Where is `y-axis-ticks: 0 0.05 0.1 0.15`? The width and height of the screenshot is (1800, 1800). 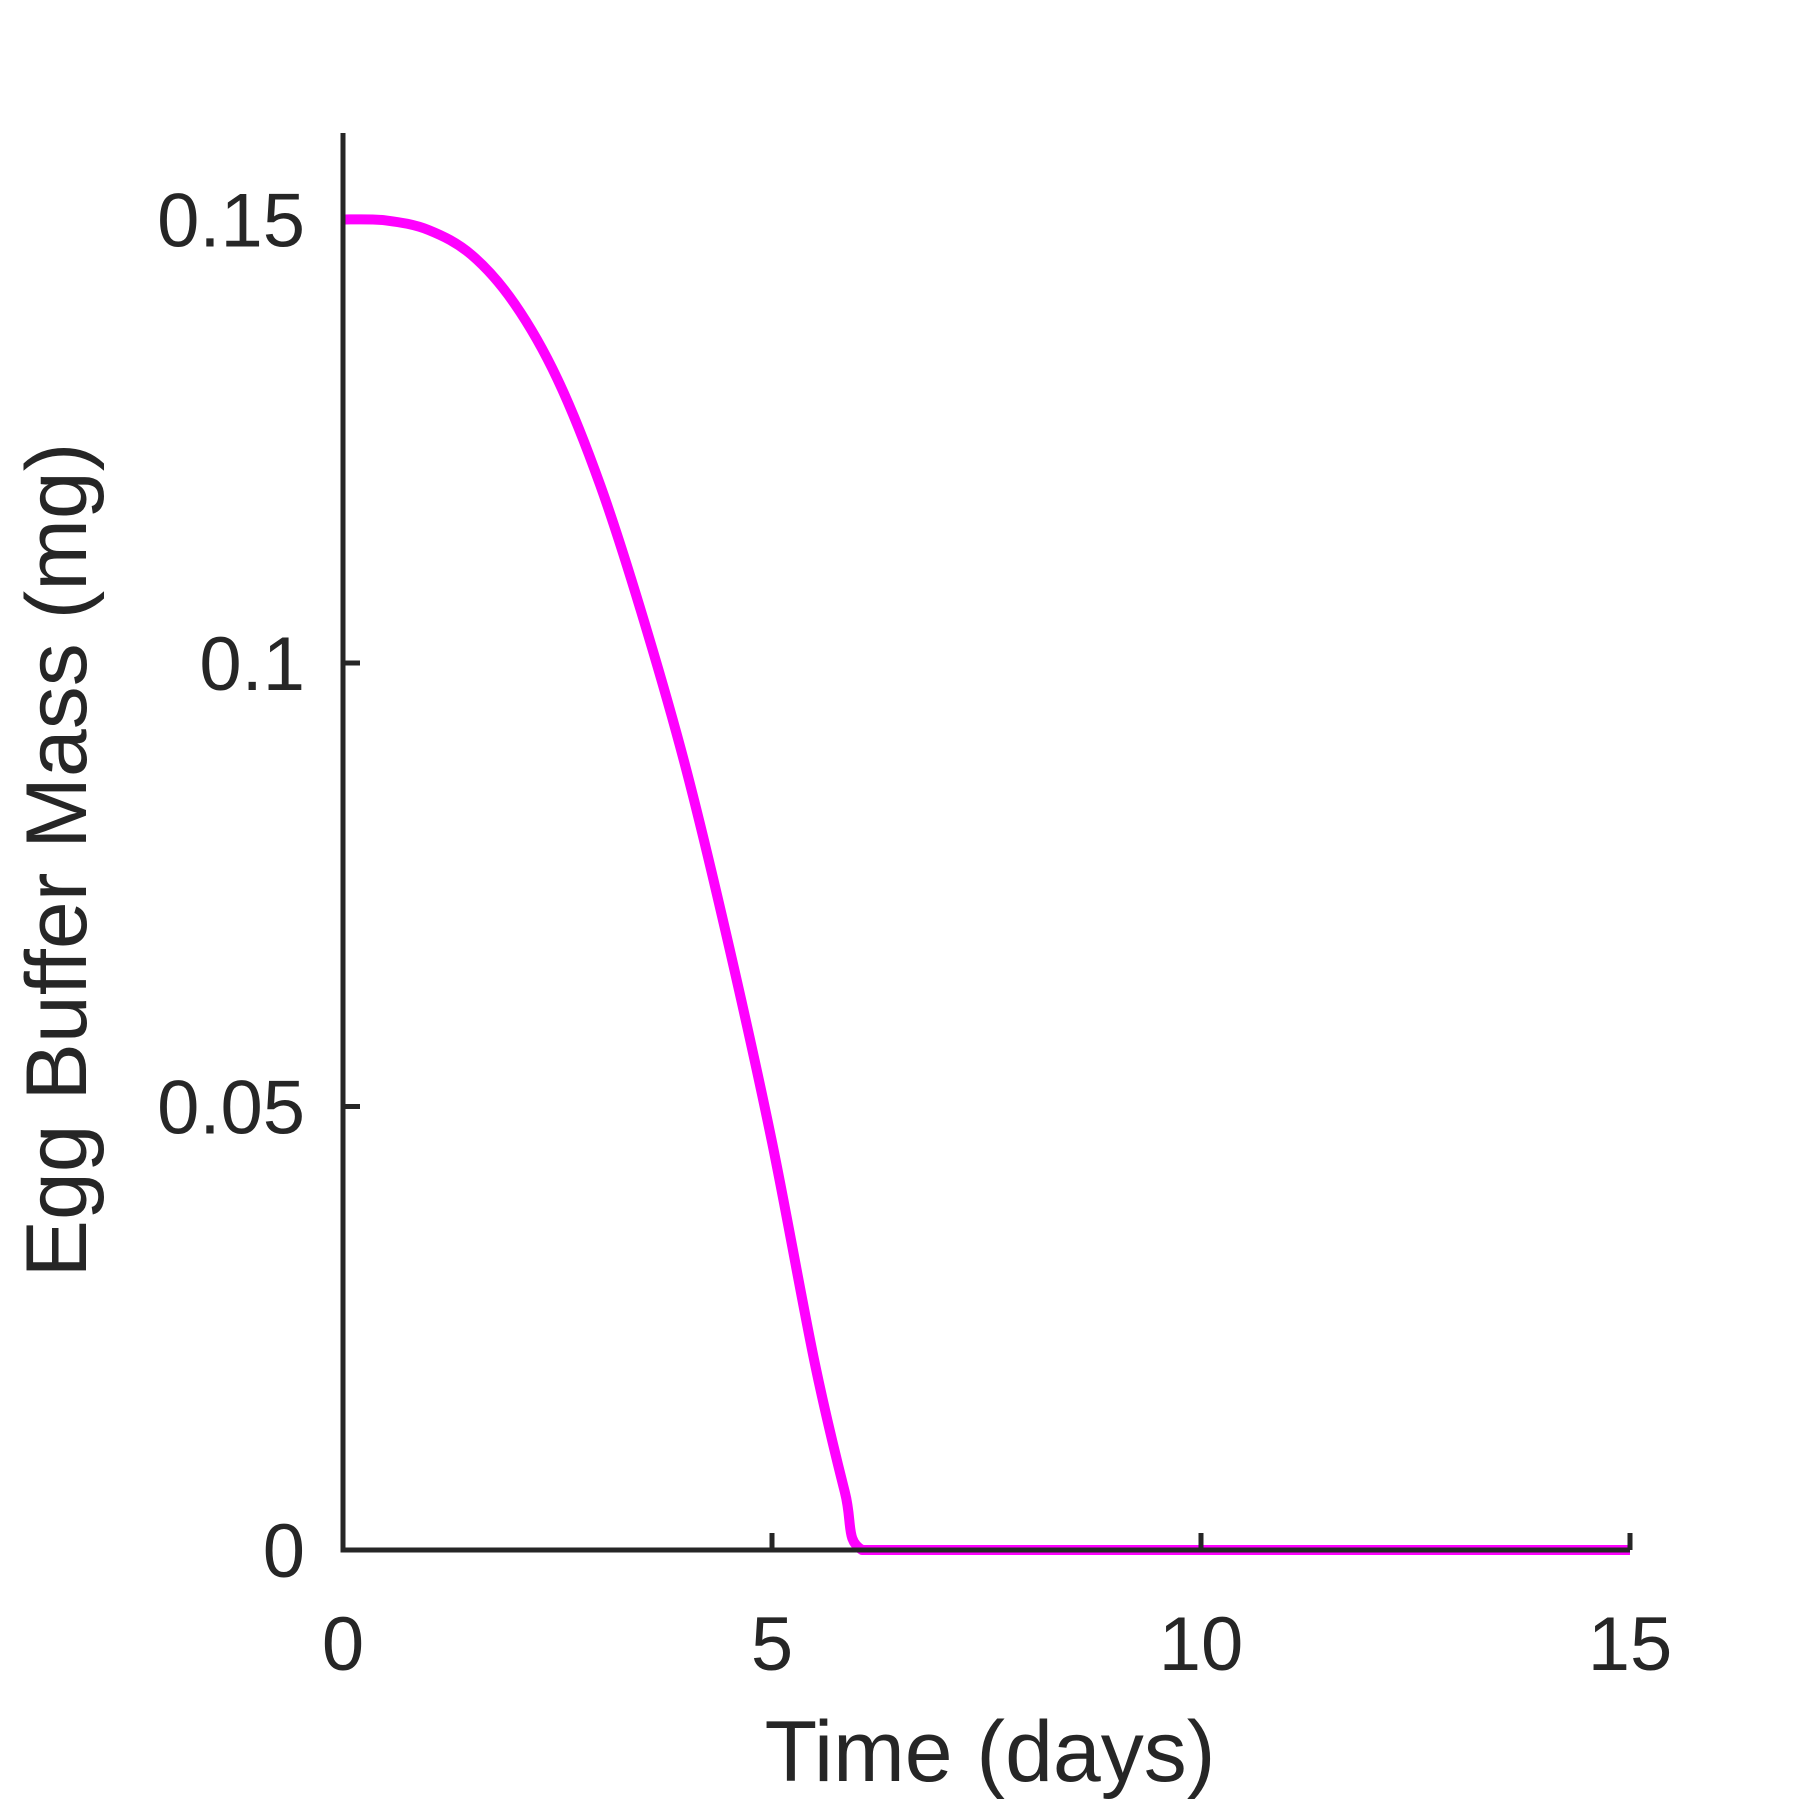
y-axis-ticks: 0 0.05 0.1 0.15 is located at coordinates (258, 886).